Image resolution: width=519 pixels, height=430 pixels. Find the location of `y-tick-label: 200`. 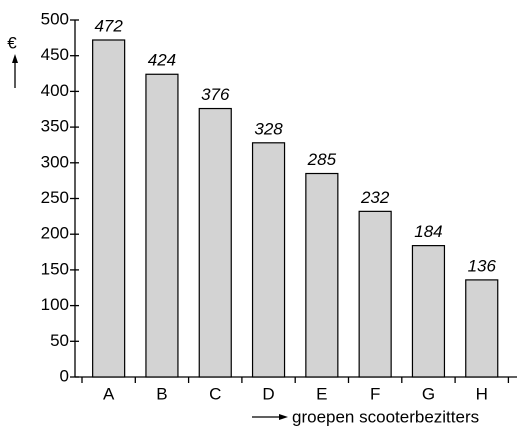

y-tick-label: 200 is located at coordinates (55, 233).